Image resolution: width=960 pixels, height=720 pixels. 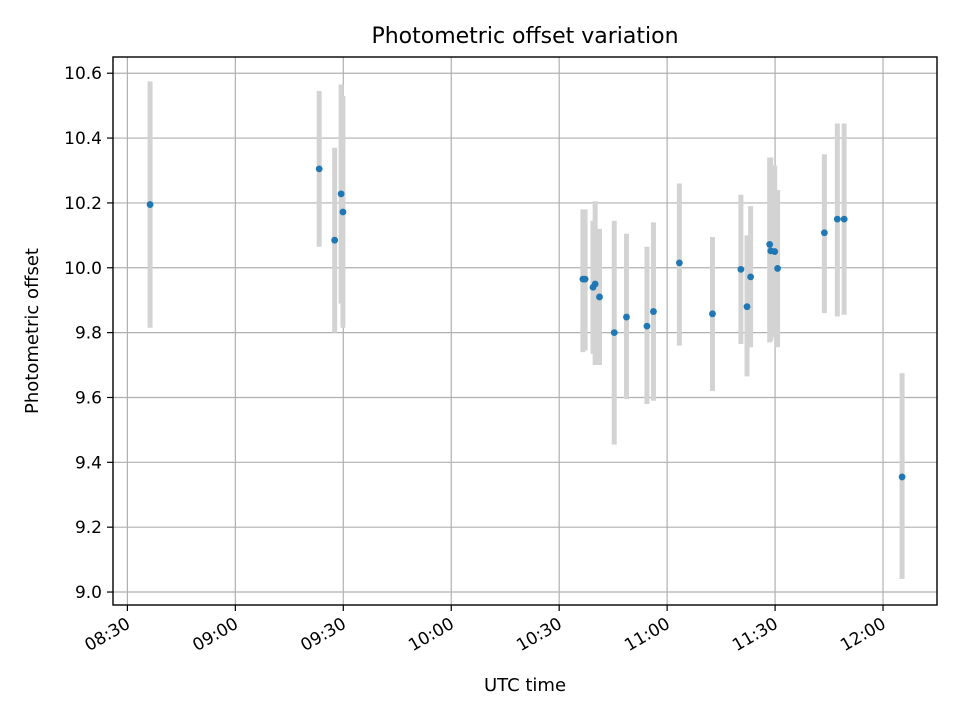 I want to click on y-tick-label: 9.8, so click(x=88, y=334).